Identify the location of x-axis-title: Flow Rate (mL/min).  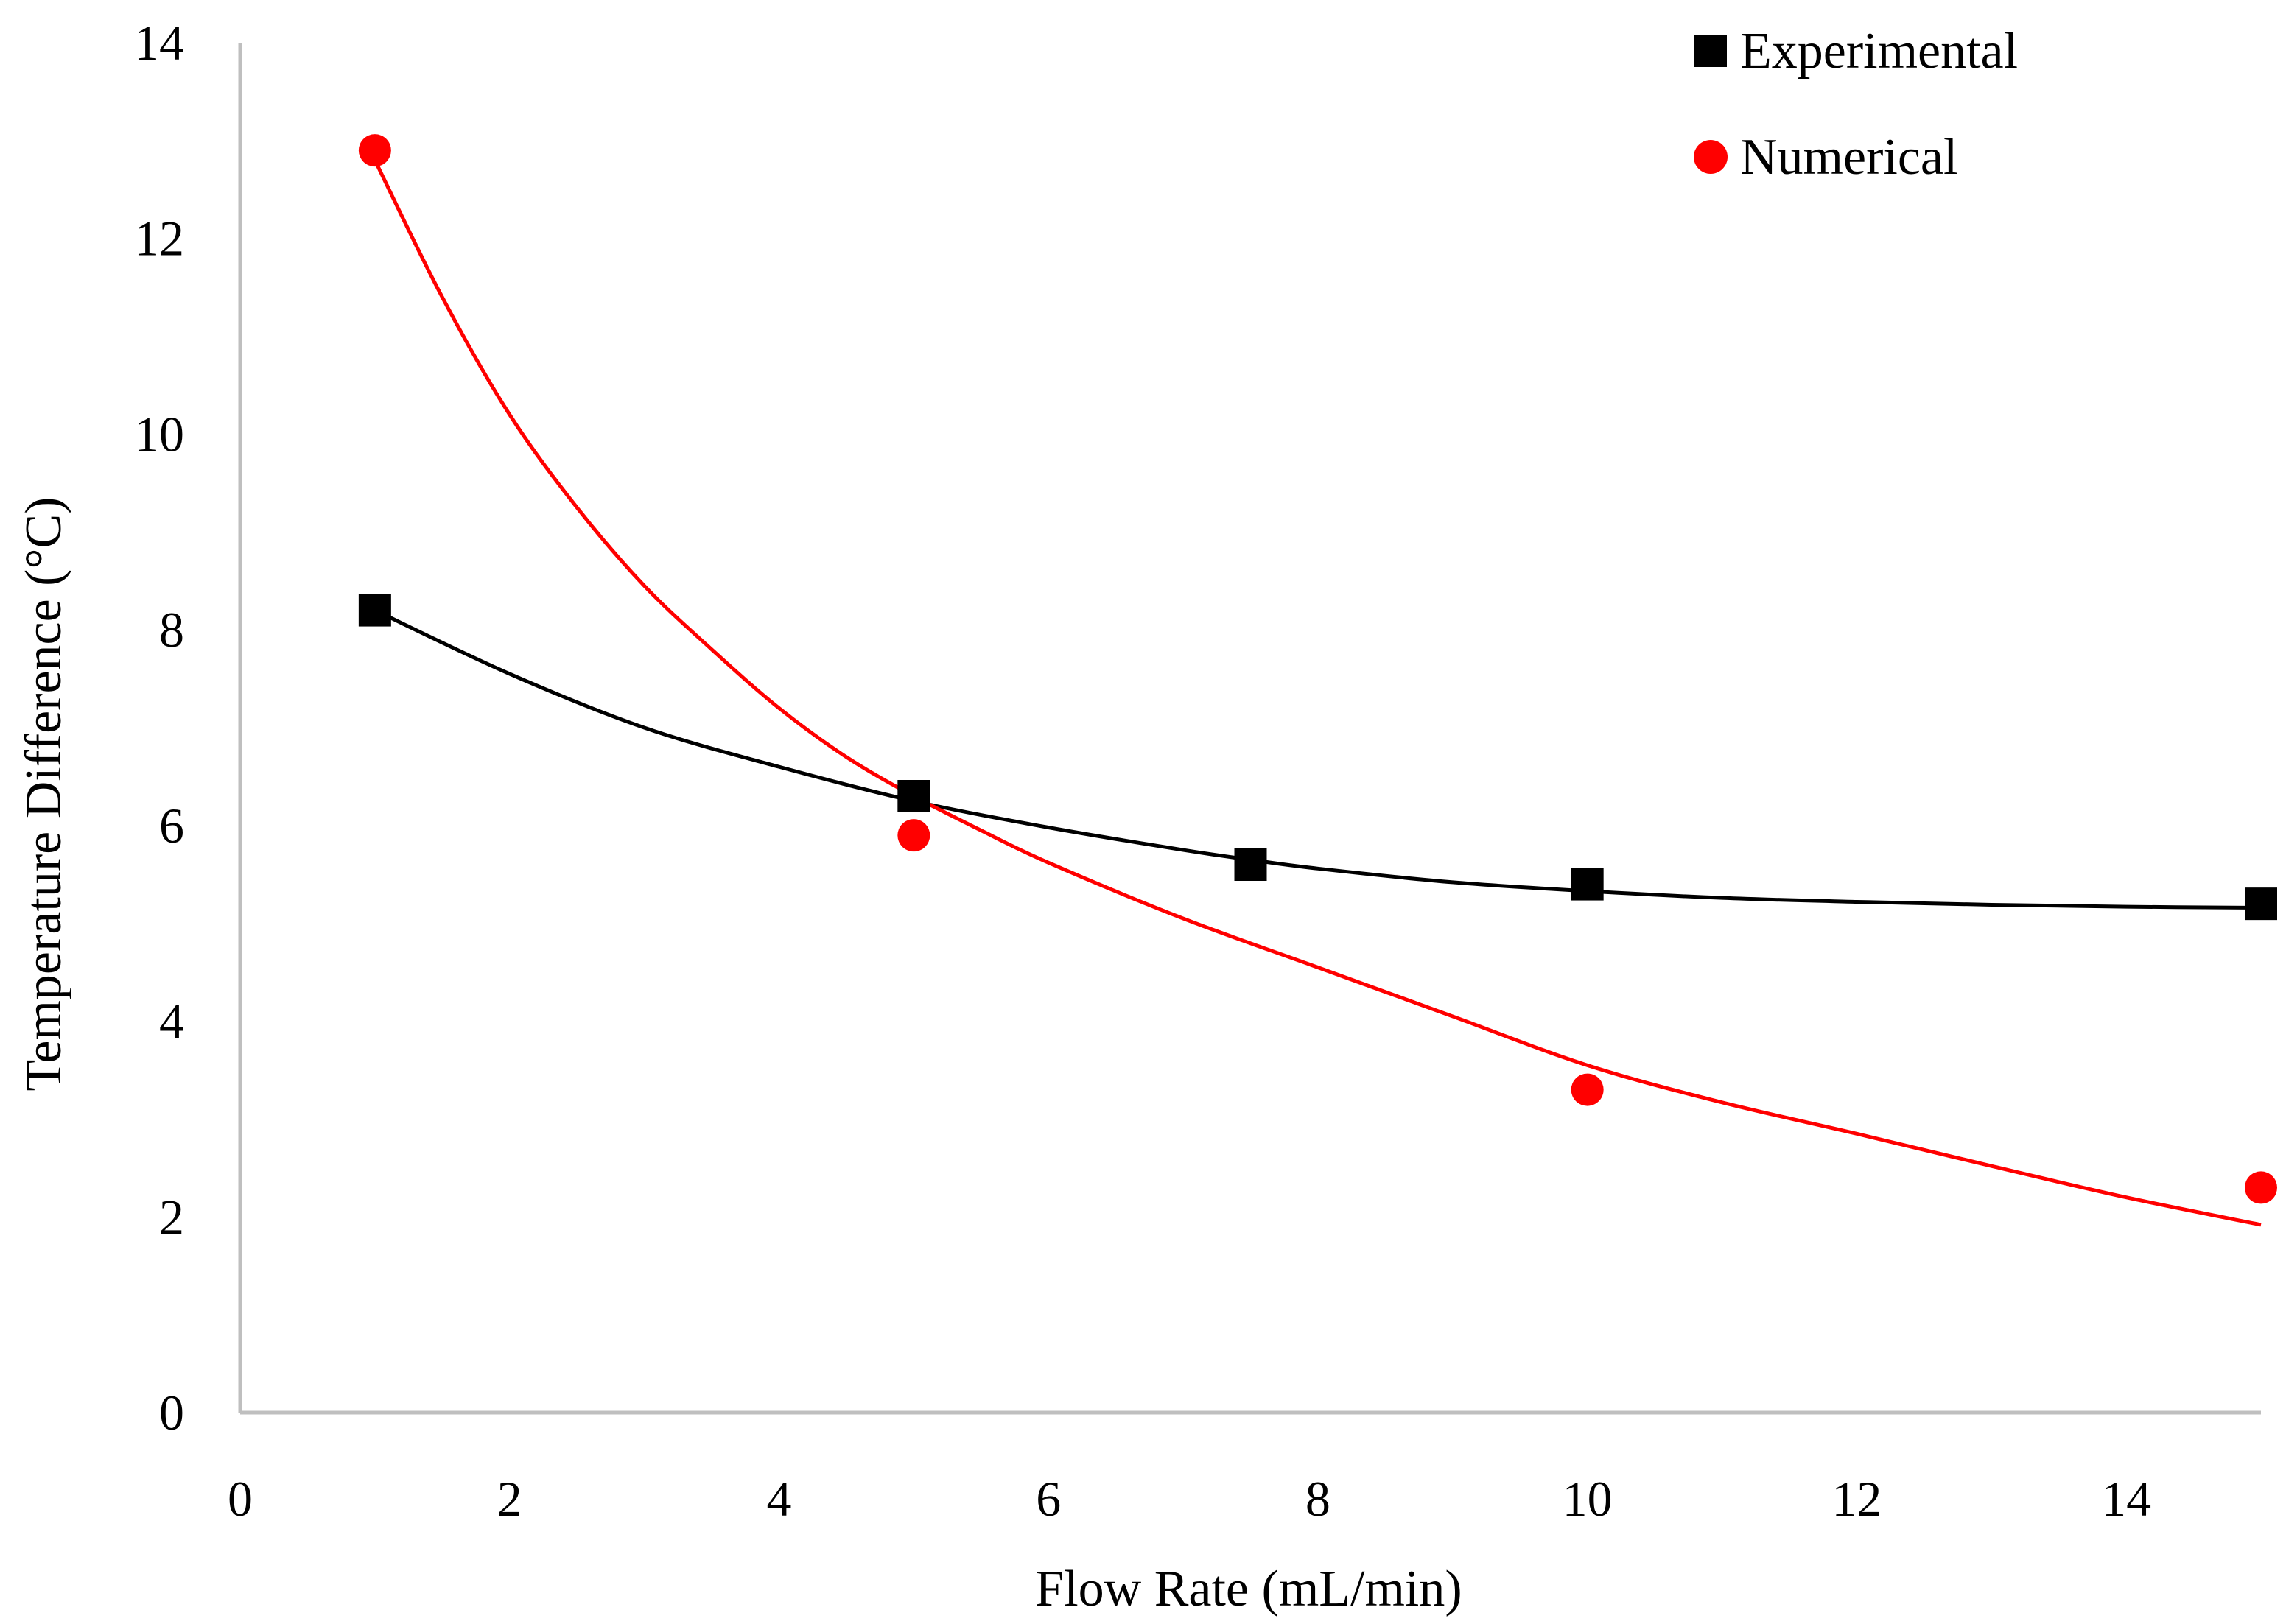
(1248, 1589).